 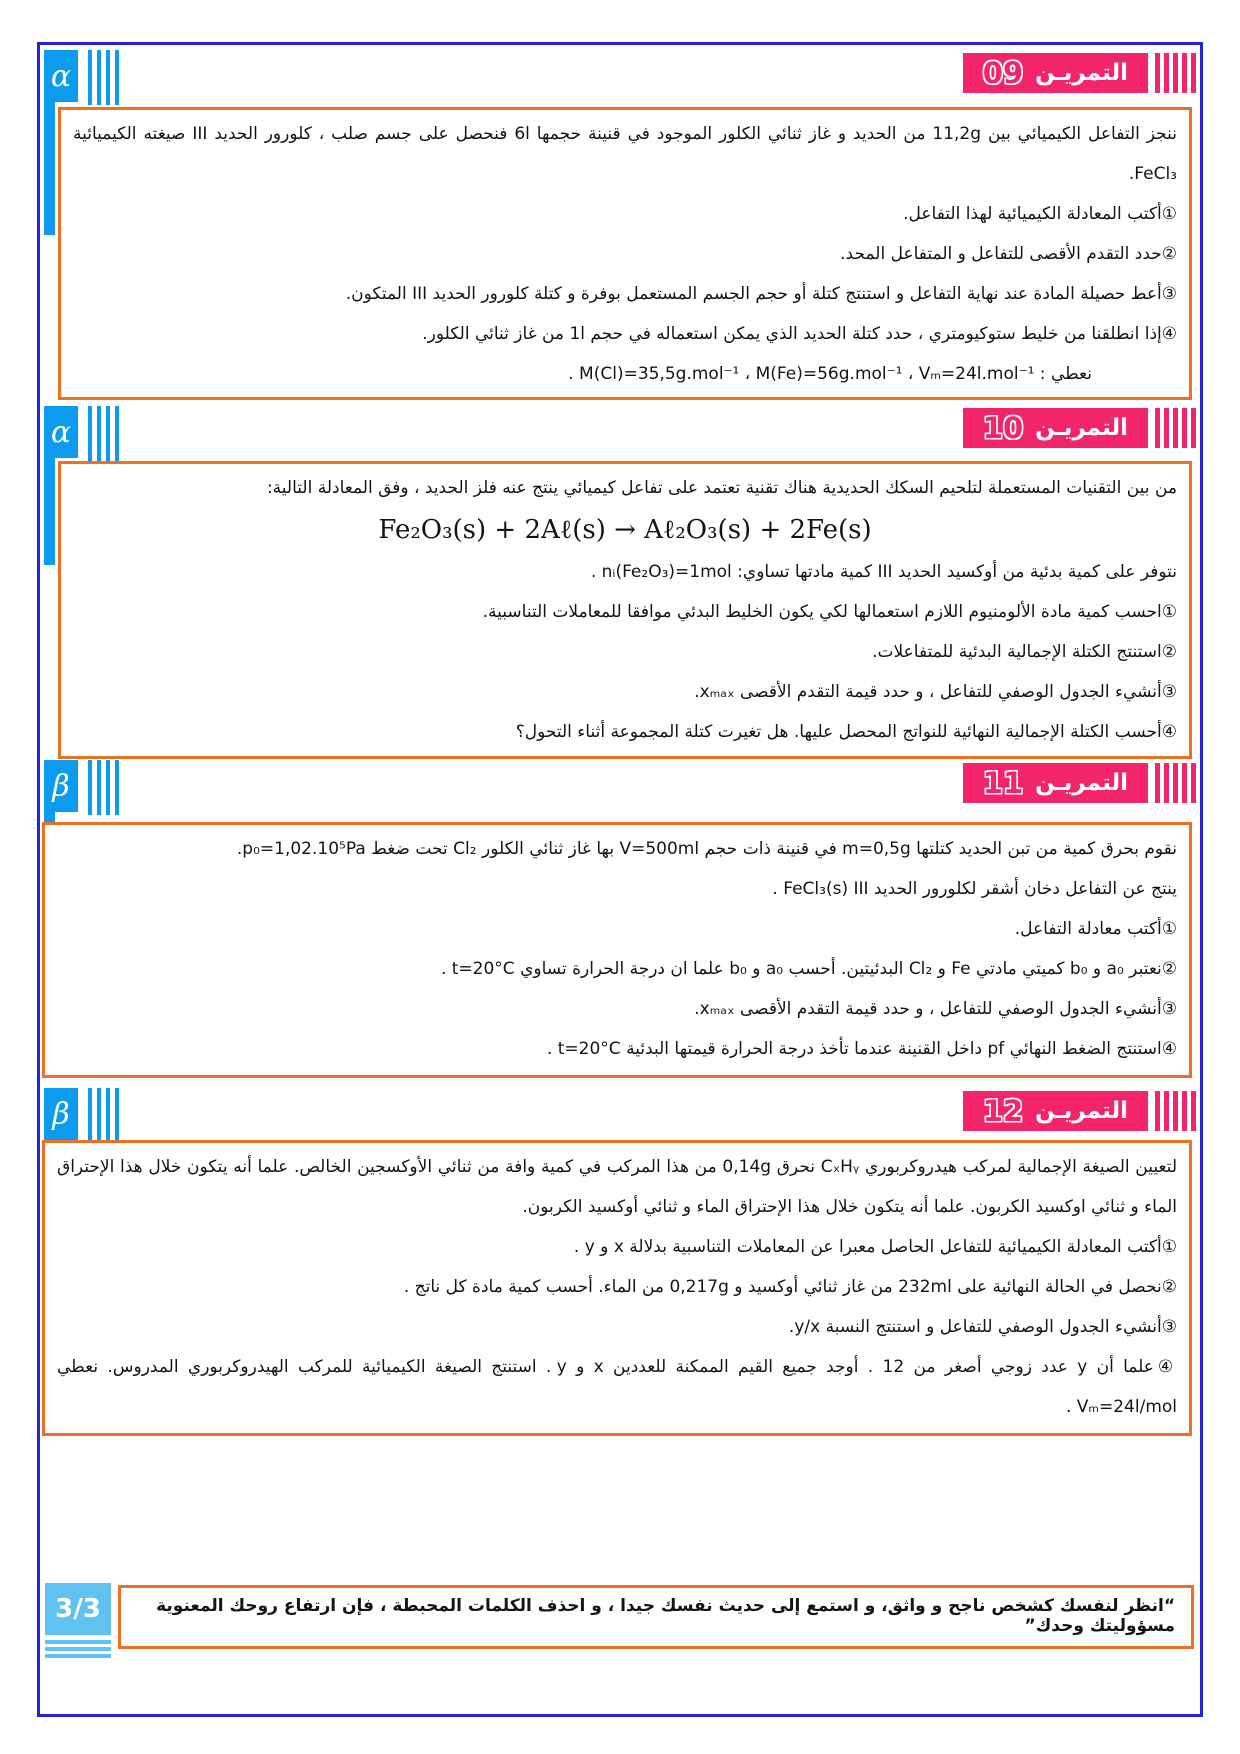 What do you see at coordinates (1003, 1111) in the screenshot?
I see `exercise-12-number: 12` at bounding box center [1003, 1111].